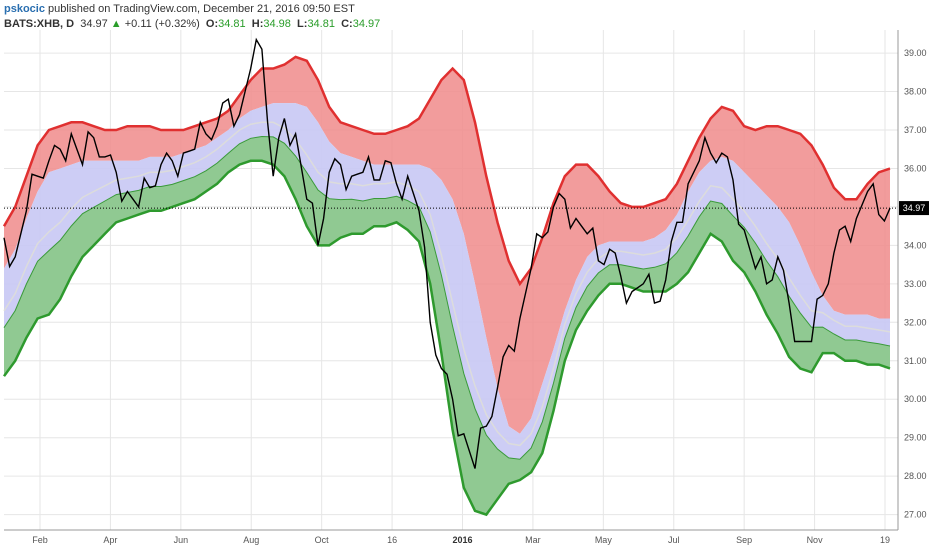 The image size is (932, 550). What do you see at coordinates (915, 245) in the screenshot?
I see `y-tick-label: 34.00` at bounding box center [915, 245].